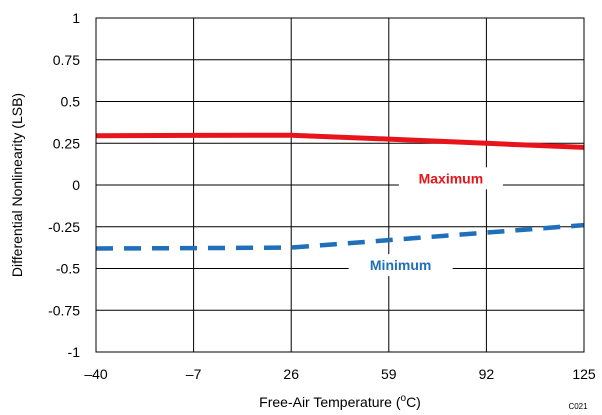  I want to click on annotation-label-maximum: Maximum, so click(451, 178).